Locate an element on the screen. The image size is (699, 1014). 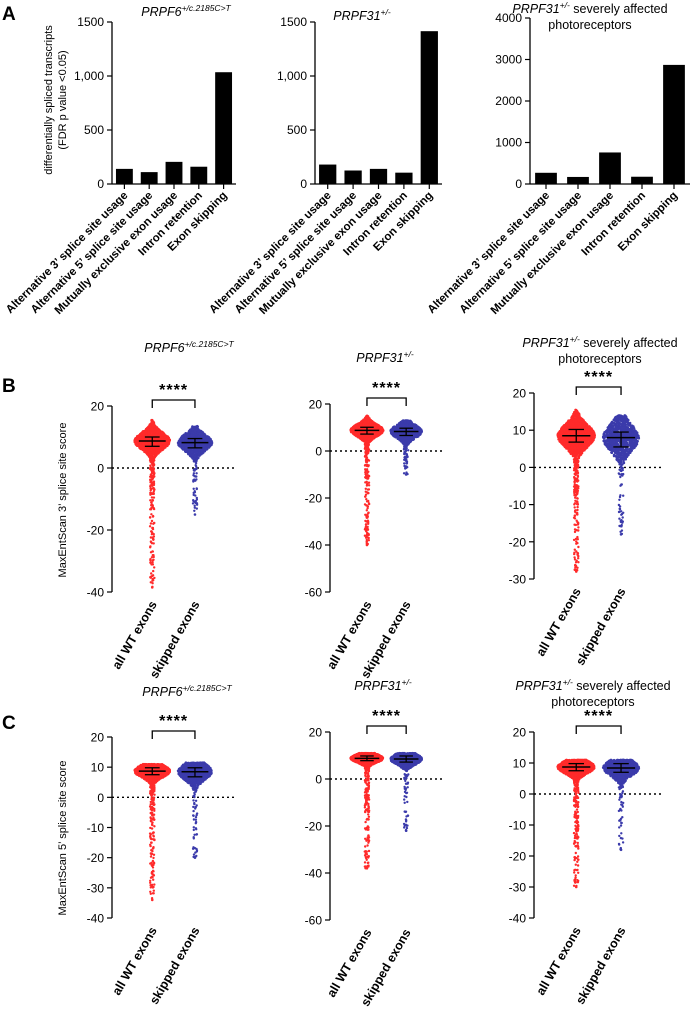
title-a1: PRPF6+/c.2185C>T is located at coordinates (186, 11).